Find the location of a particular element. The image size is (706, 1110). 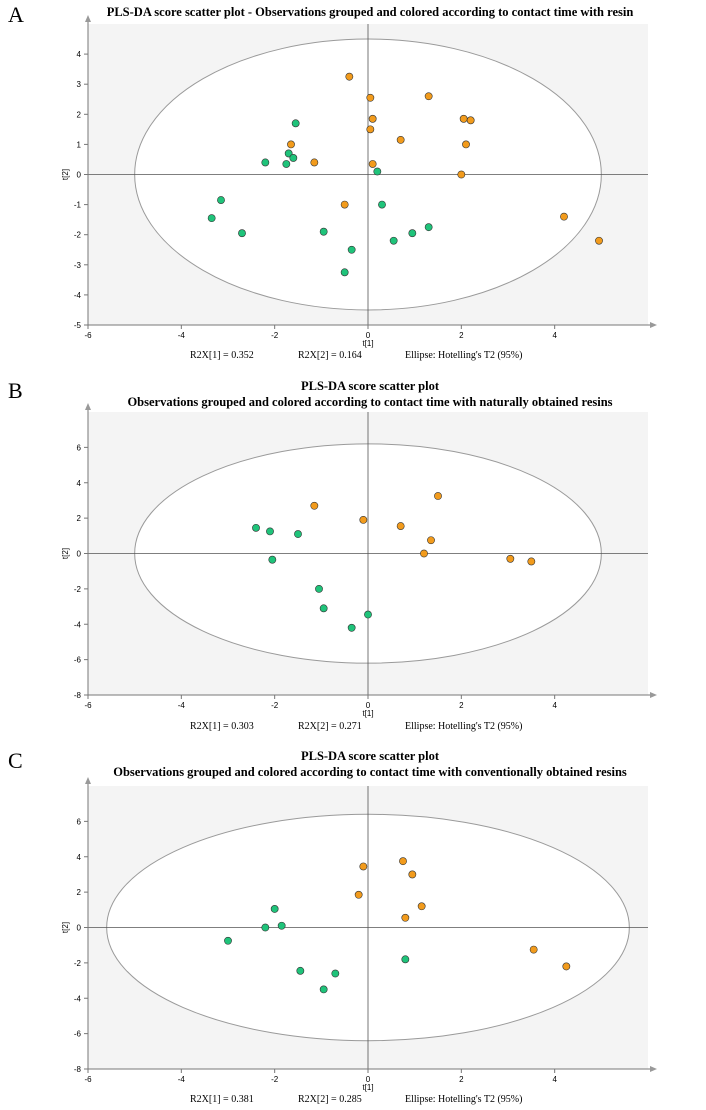

y-tick-label: -1 is located at coordinates (78, 205).